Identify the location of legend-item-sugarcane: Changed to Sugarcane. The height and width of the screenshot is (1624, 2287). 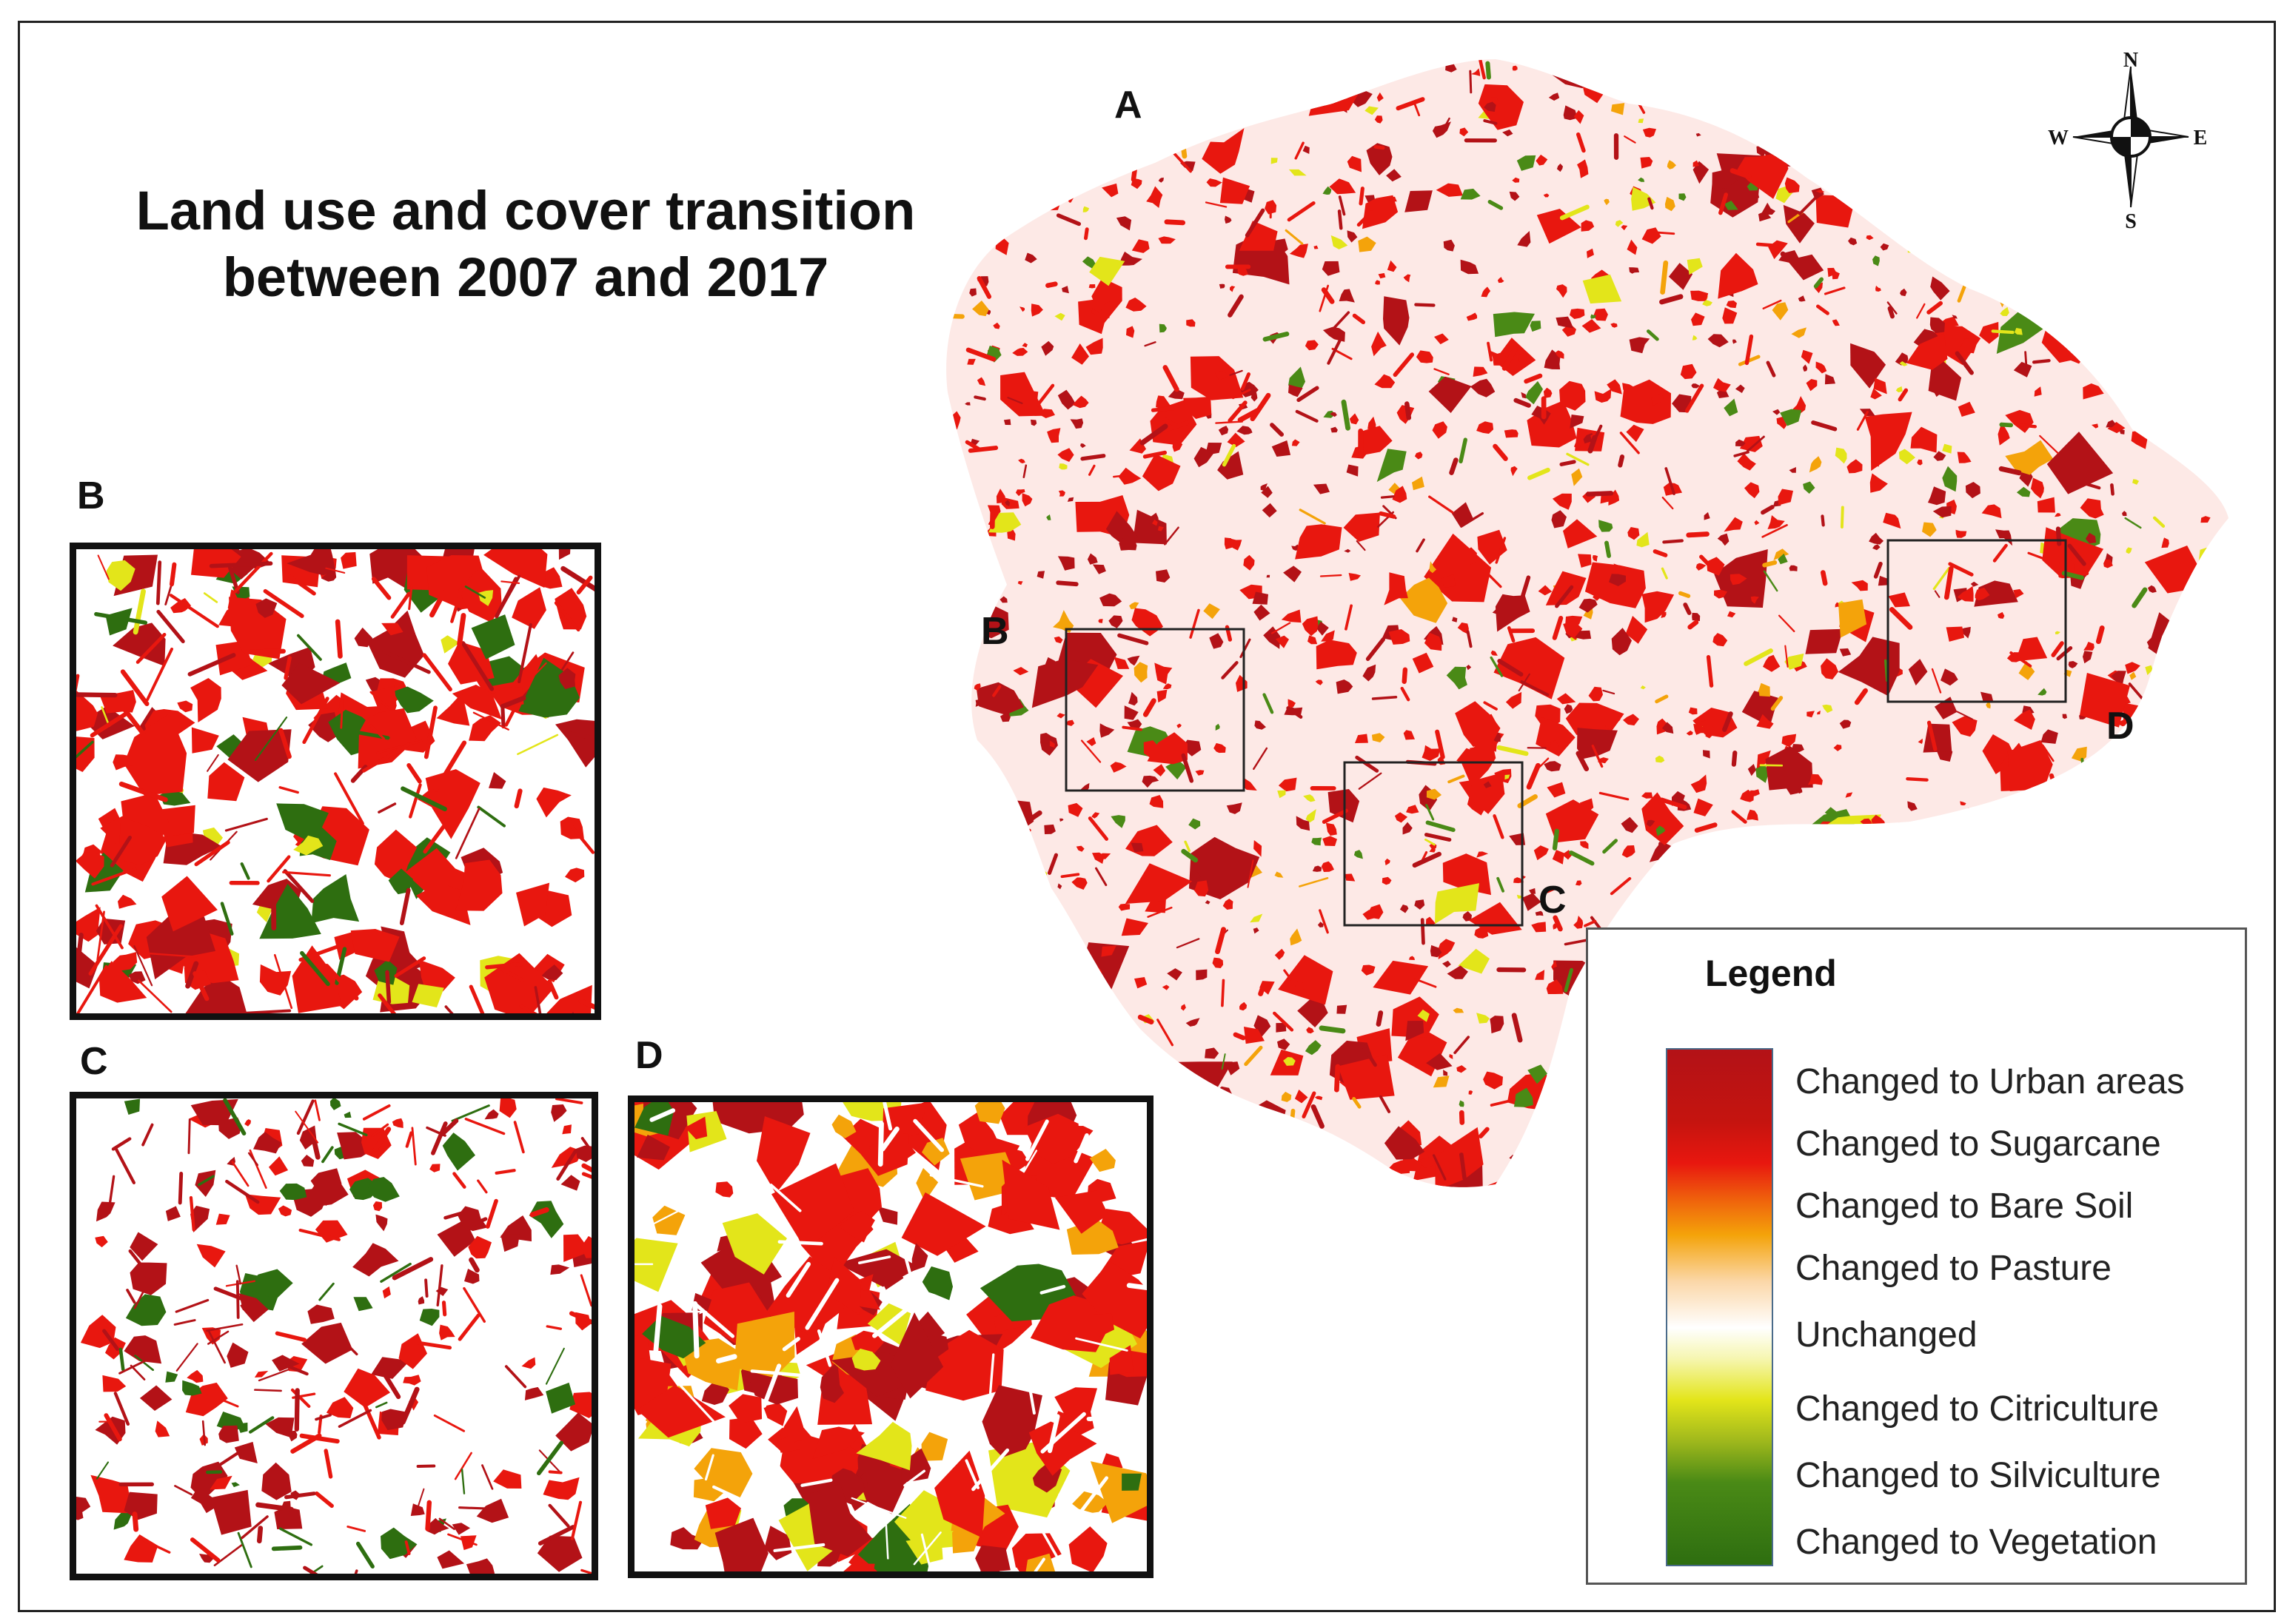
(1978, 1144).